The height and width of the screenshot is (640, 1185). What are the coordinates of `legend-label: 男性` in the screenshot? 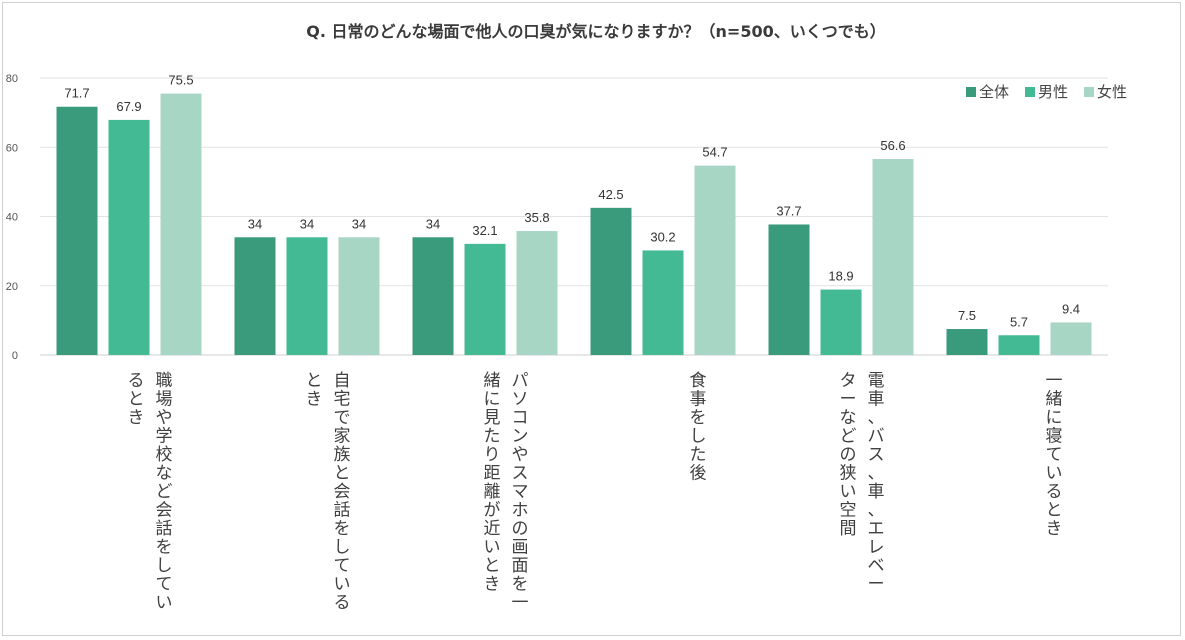 It's located at (1053, 92).